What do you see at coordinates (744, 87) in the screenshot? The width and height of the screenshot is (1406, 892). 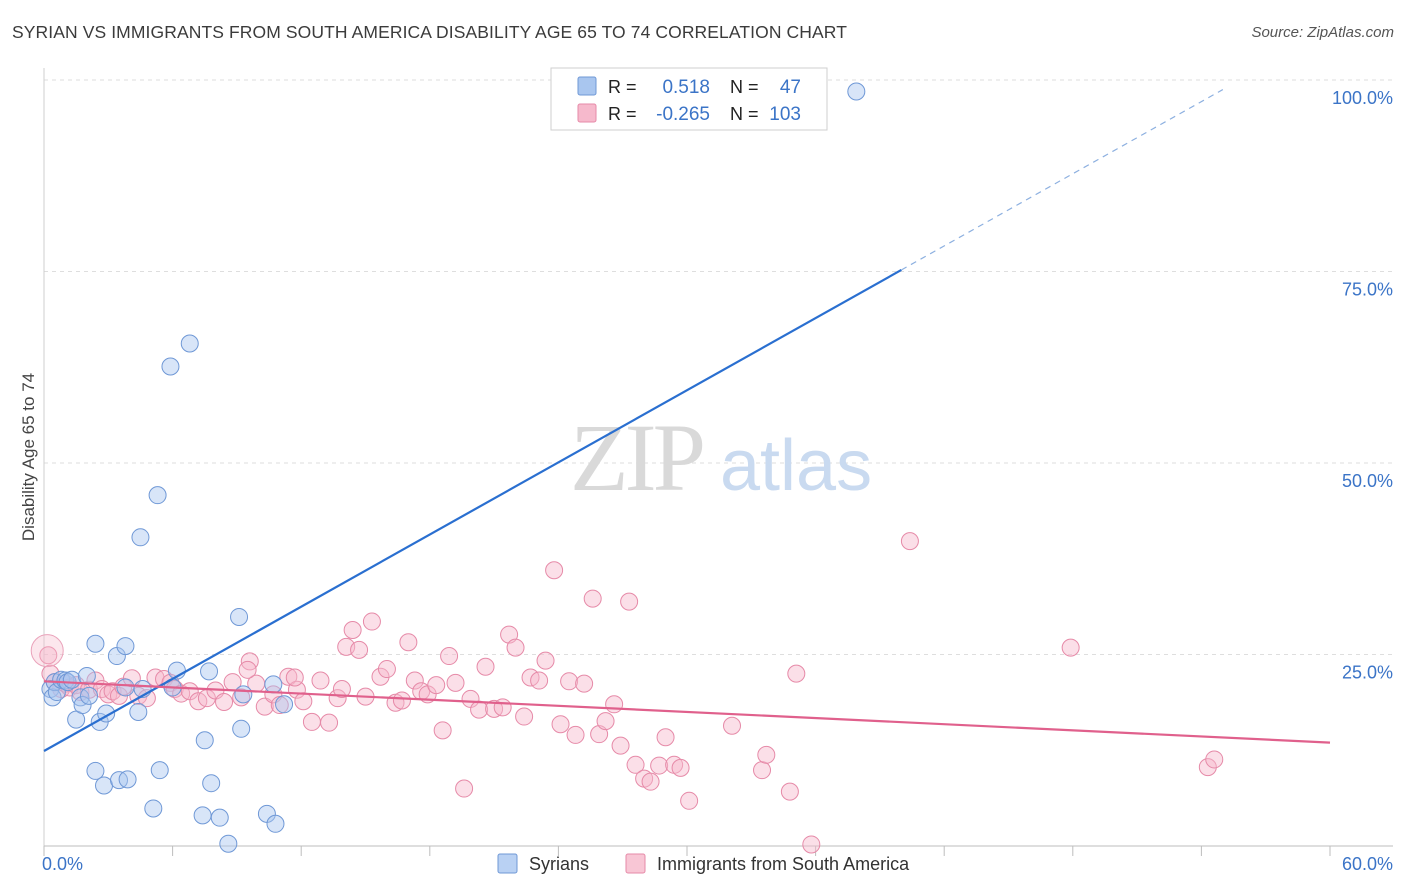 I see `stats-n-label-syrians: N =` at bounding box center [744, 87].